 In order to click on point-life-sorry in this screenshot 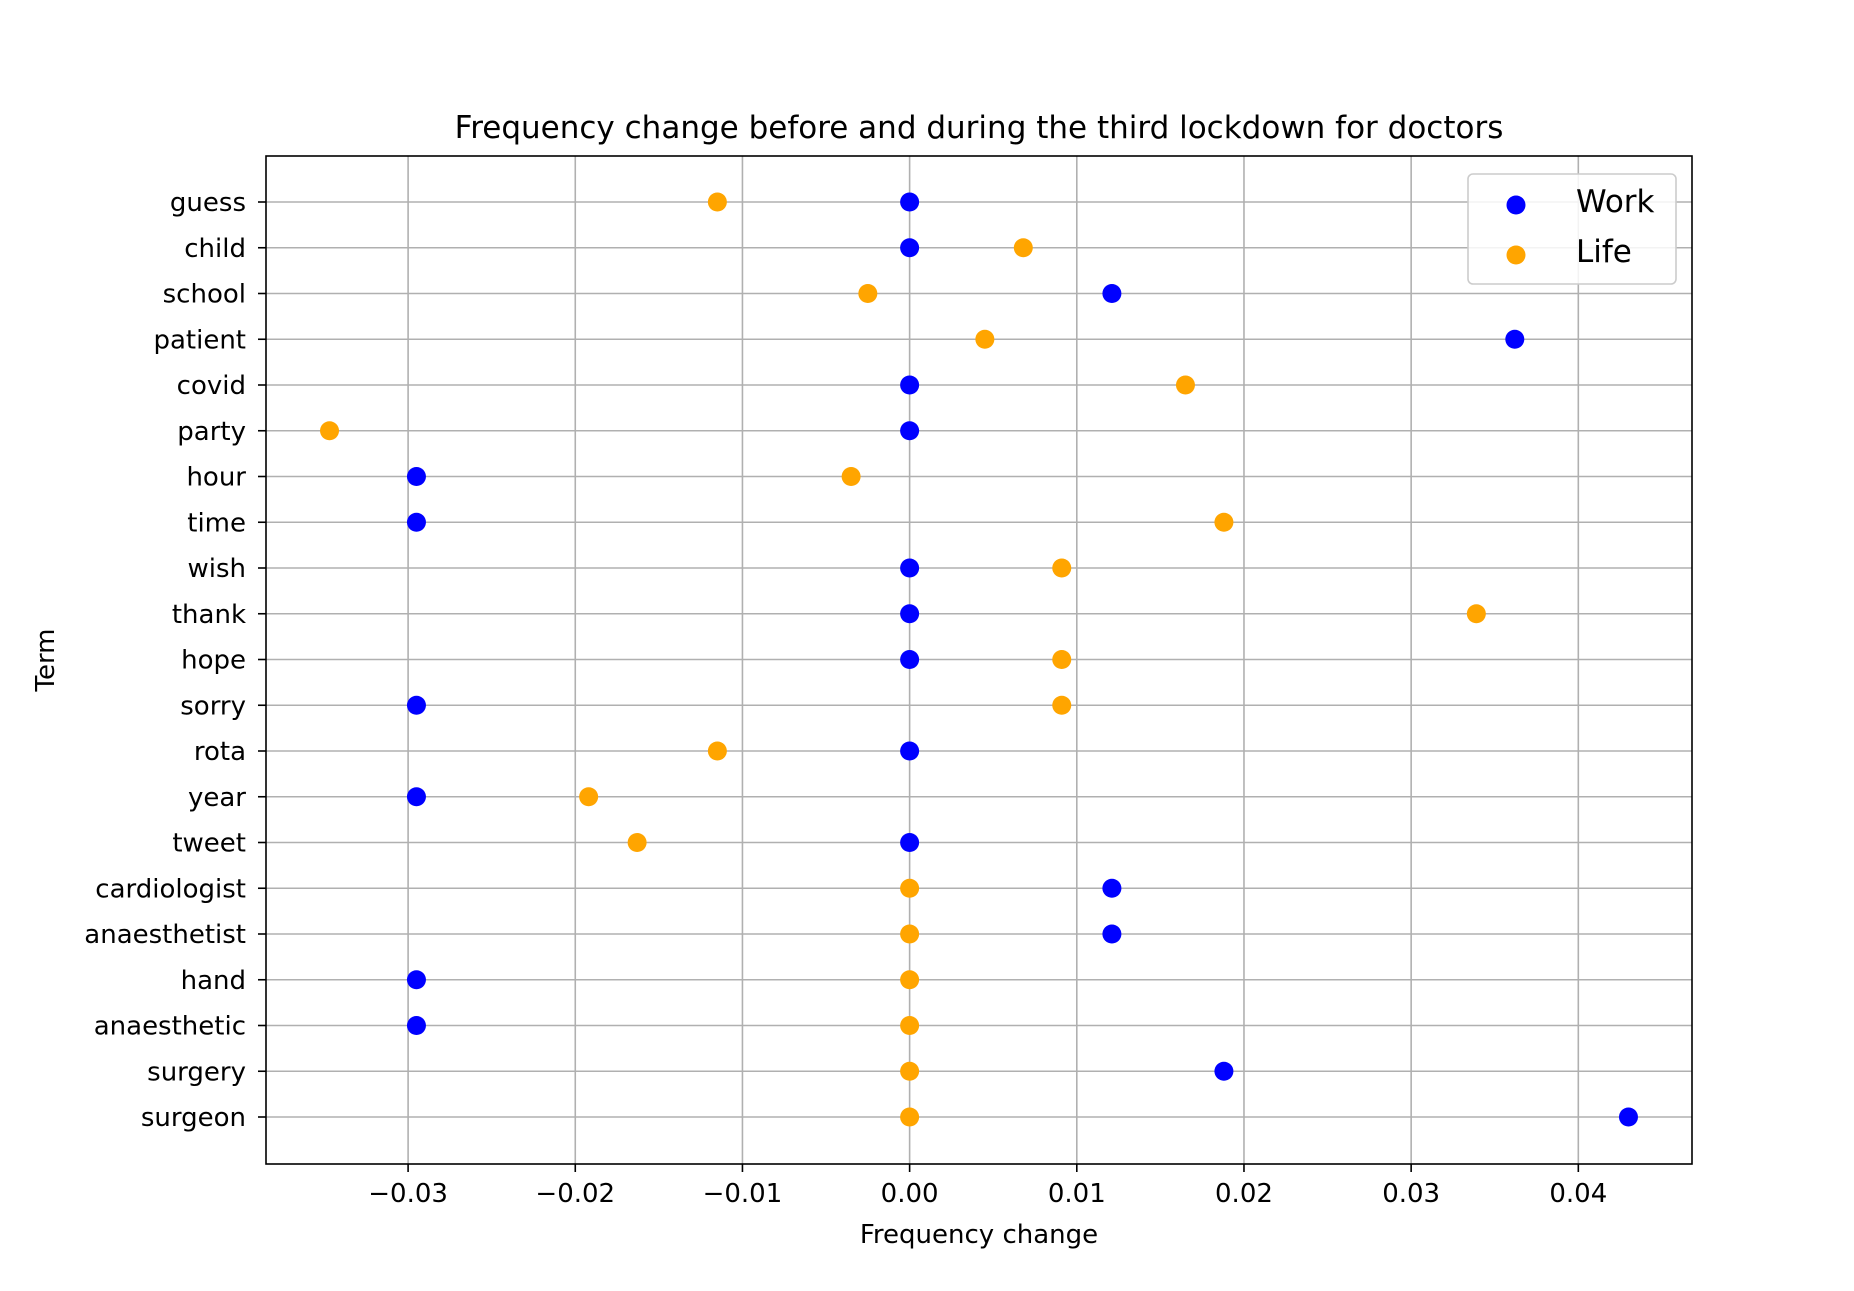, I will do `click(1062, 705)`.